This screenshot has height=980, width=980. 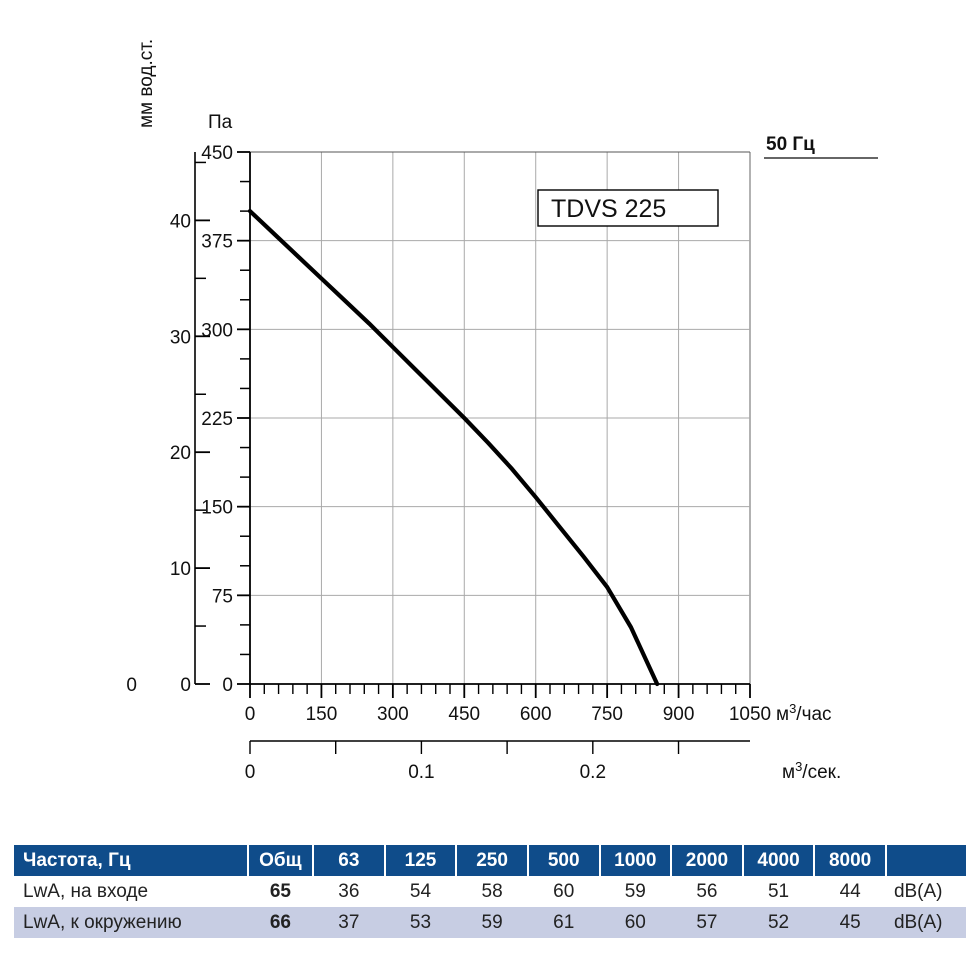 What do you see at coordinates (420, 891) in the screenshot?
I see `cell-inlet-125: 54` at bounding box center [420, 891].